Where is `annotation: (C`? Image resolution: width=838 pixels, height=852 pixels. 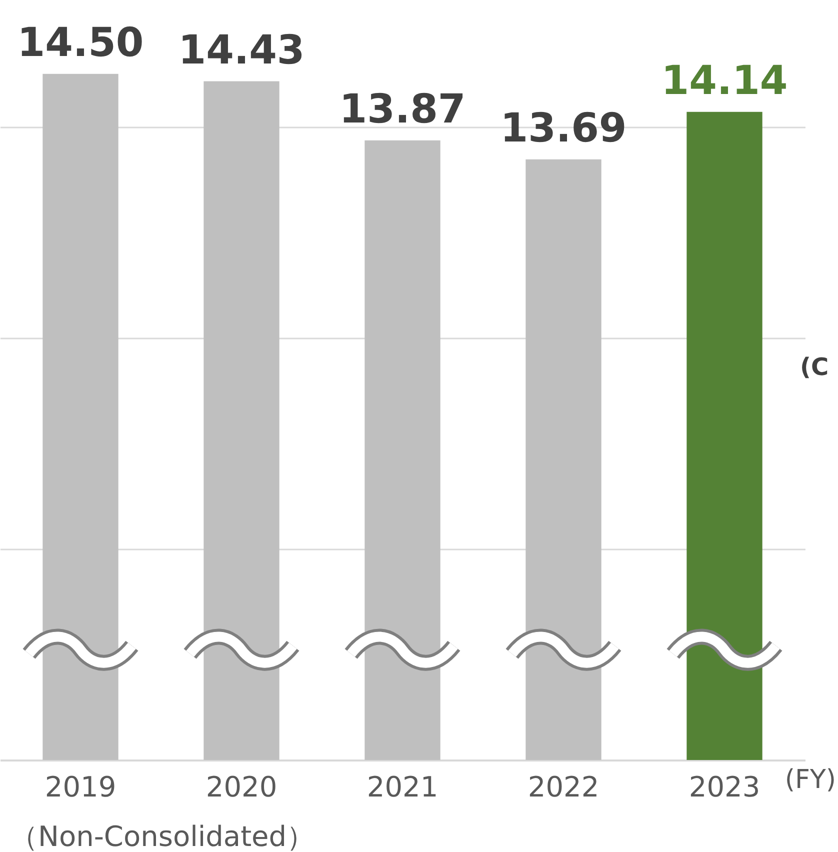
annotation: (C is located at coordinates (814, 367).